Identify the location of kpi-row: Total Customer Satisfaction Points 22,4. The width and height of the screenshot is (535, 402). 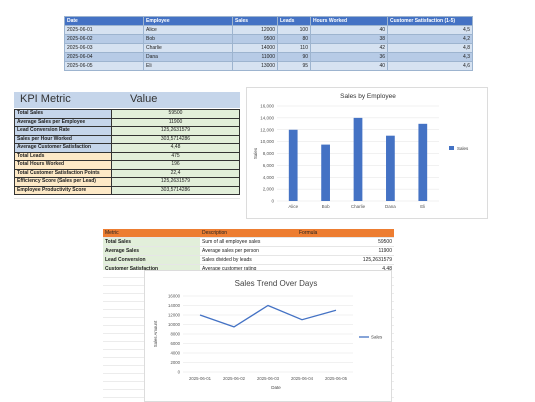
(127, 173).